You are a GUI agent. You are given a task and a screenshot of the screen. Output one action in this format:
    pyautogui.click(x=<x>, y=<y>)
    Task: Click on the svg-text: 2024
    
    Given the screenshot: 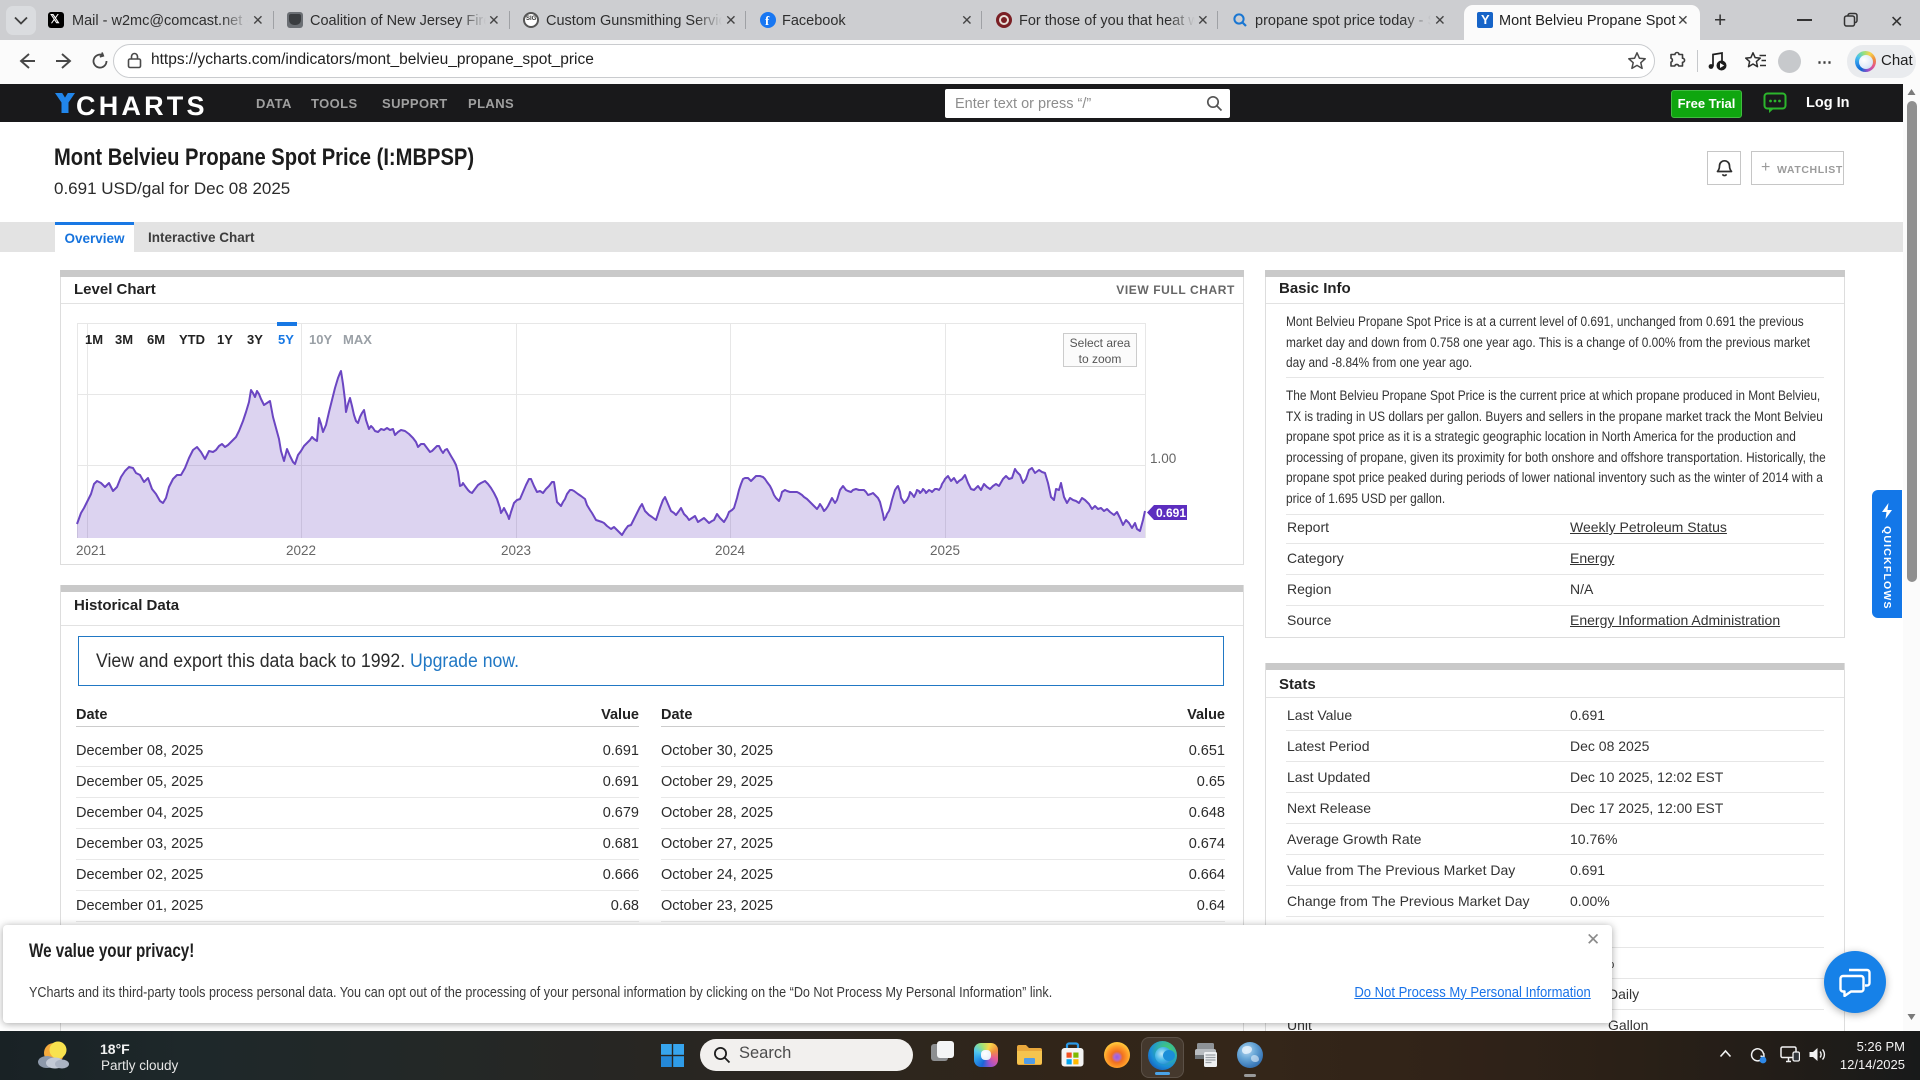 What is the action you would take?
    pyautogui.click(x=730, y=550)
    